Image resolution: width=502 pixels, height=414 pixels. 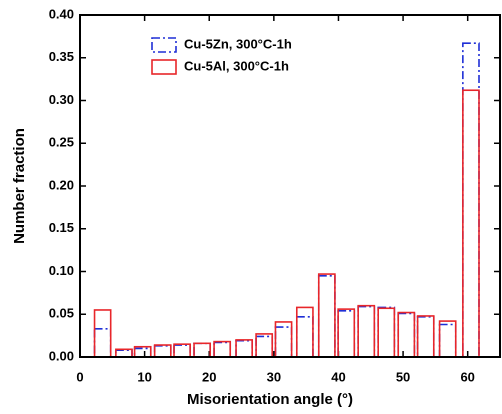 I want to click on y-tick-label: 0.40, so click(x=61, y=13).